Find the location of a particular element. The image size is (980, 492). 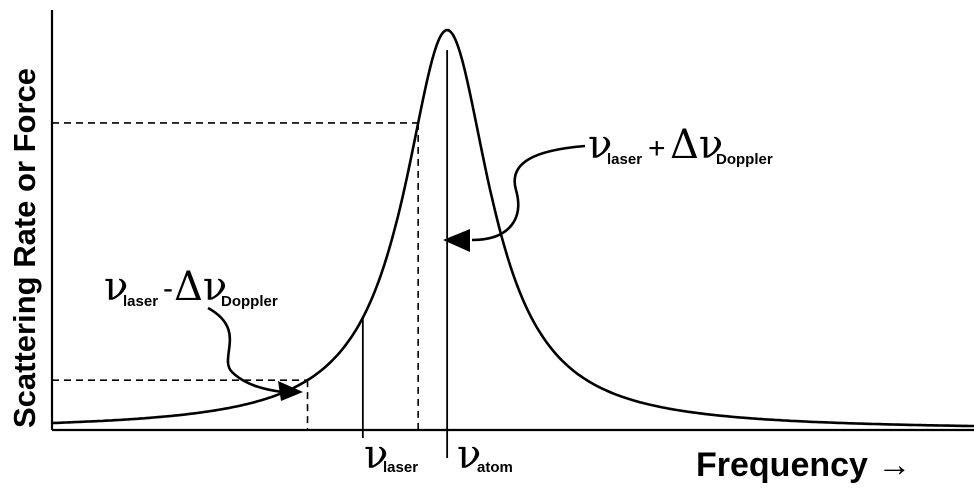

plus-doppler-arrowhead is located at coordinates (456, 240).